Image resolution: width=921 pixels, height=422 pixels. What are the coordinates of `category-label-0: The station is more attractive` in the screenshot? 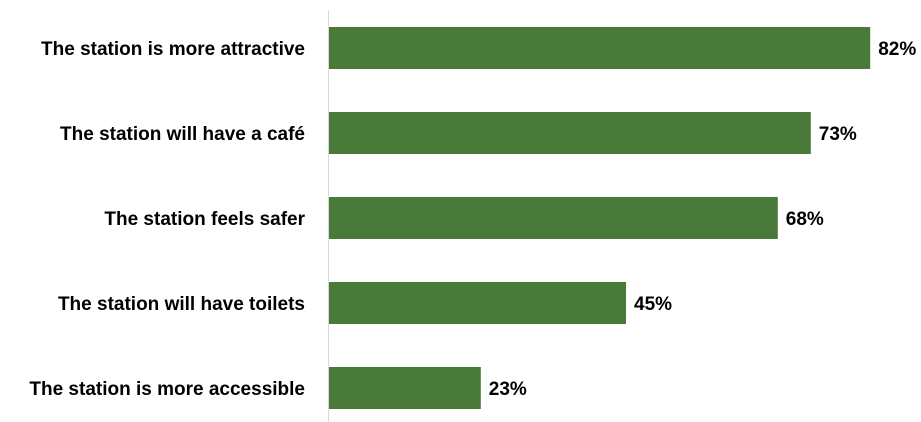 It's located at (173, 49).